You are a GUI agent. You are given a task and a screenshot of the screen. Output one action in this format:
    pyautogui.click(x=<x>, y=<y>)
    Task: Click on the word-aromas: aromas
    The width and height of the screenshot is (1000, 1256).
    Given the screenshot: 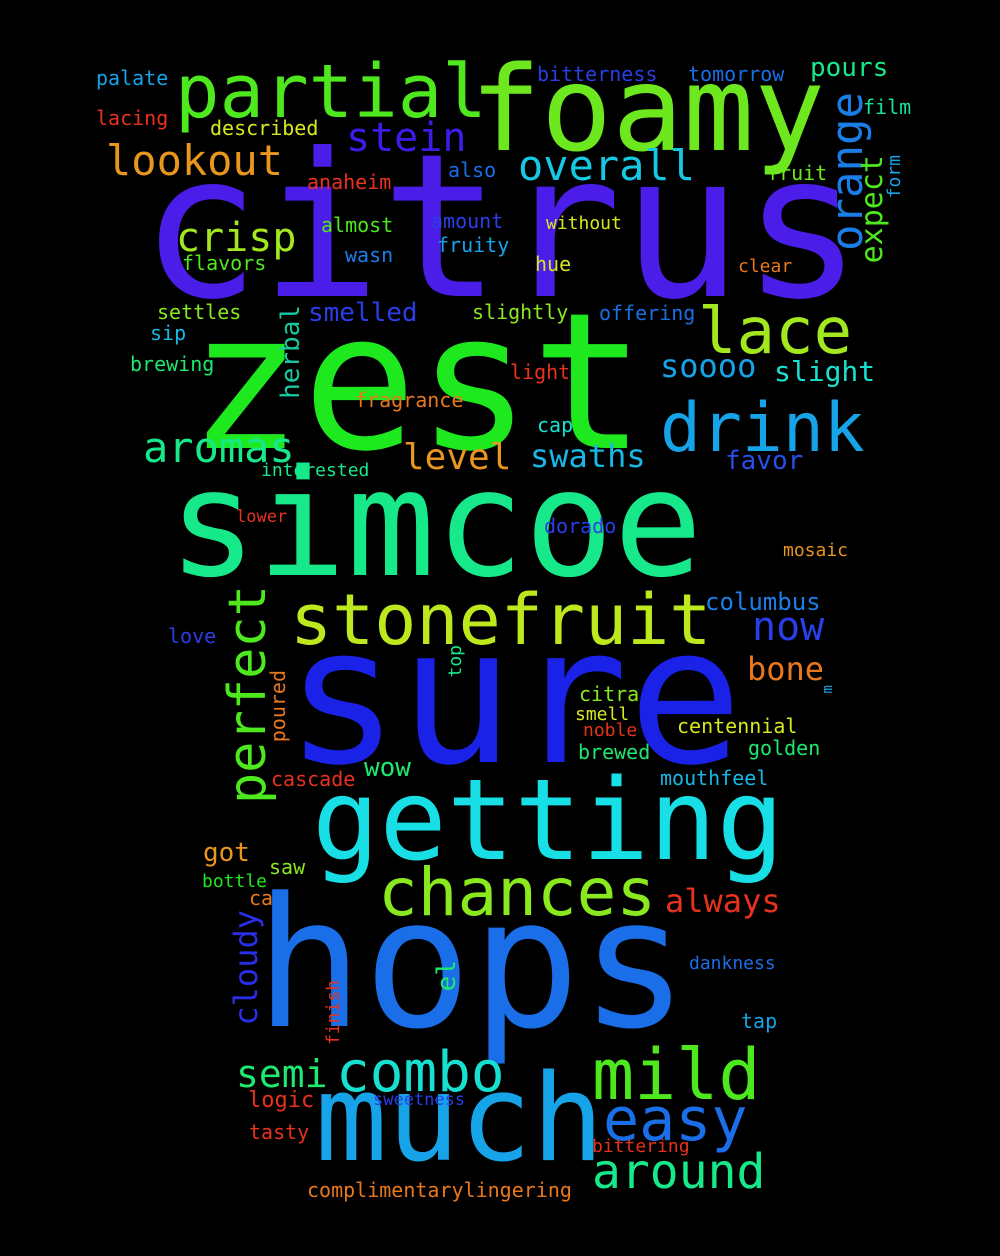 What is the action you would take?
    pyautogui.click(x=219, y=447)
    